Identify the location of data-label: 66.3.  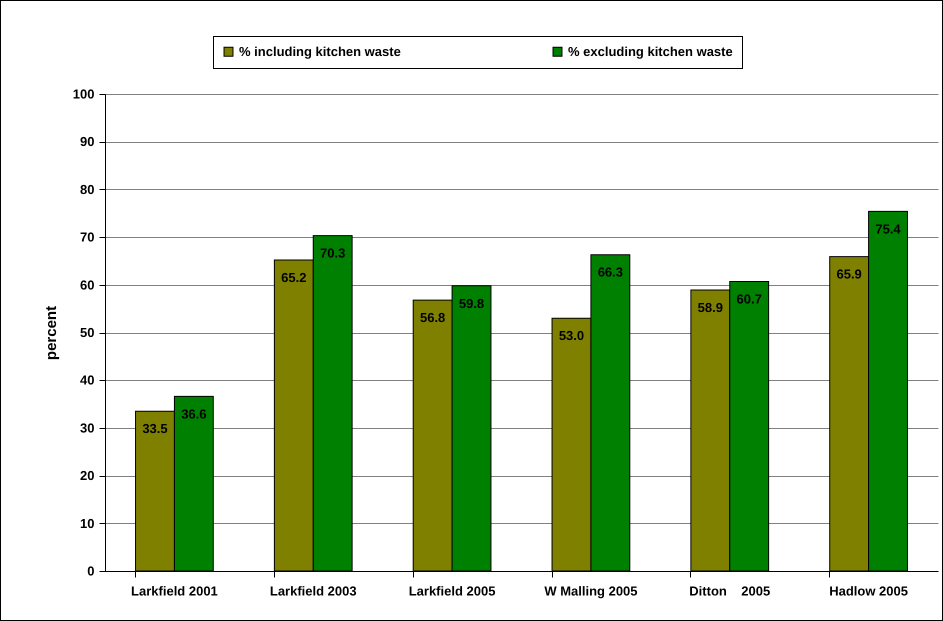
(611, 272).